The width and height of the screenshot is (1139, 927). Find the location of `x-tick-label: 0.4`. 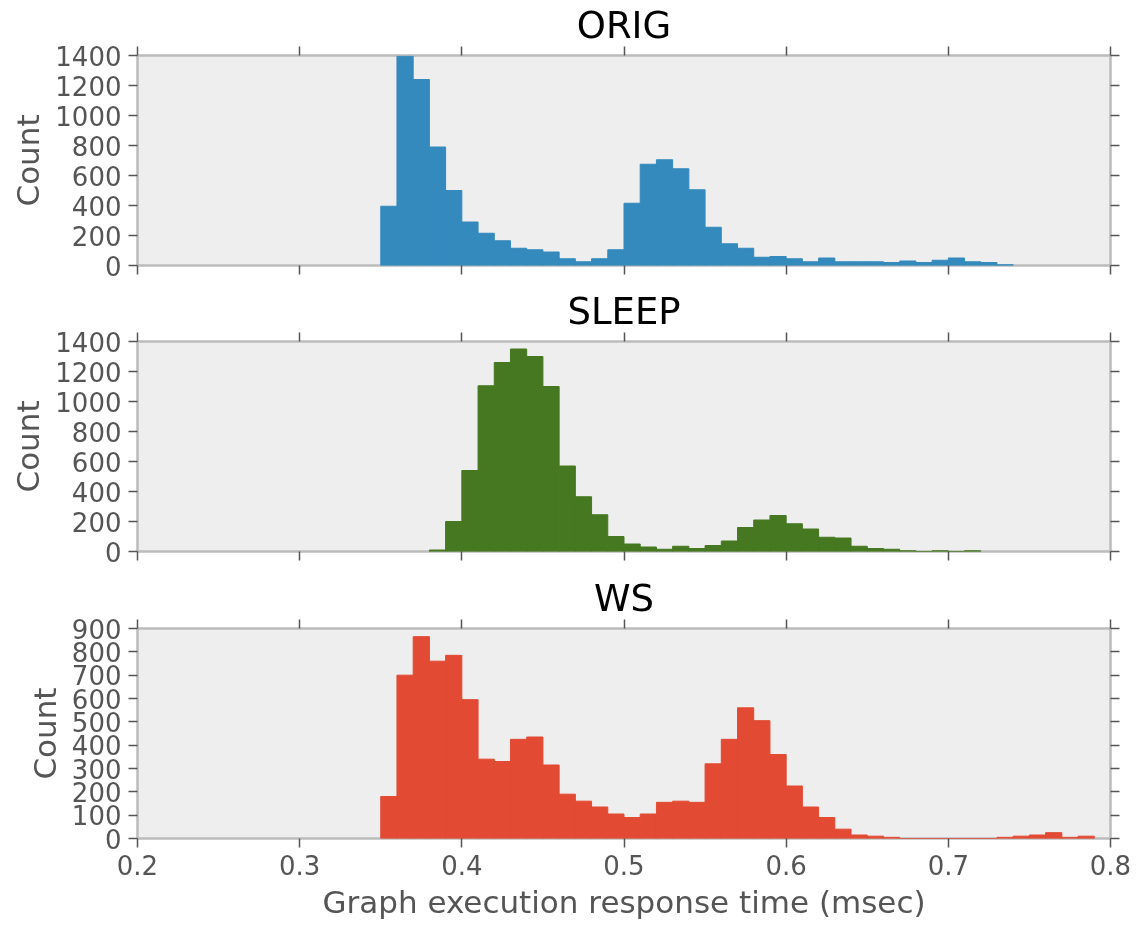

x-tick-label: 0.4 is located at coordinates (462, 865).